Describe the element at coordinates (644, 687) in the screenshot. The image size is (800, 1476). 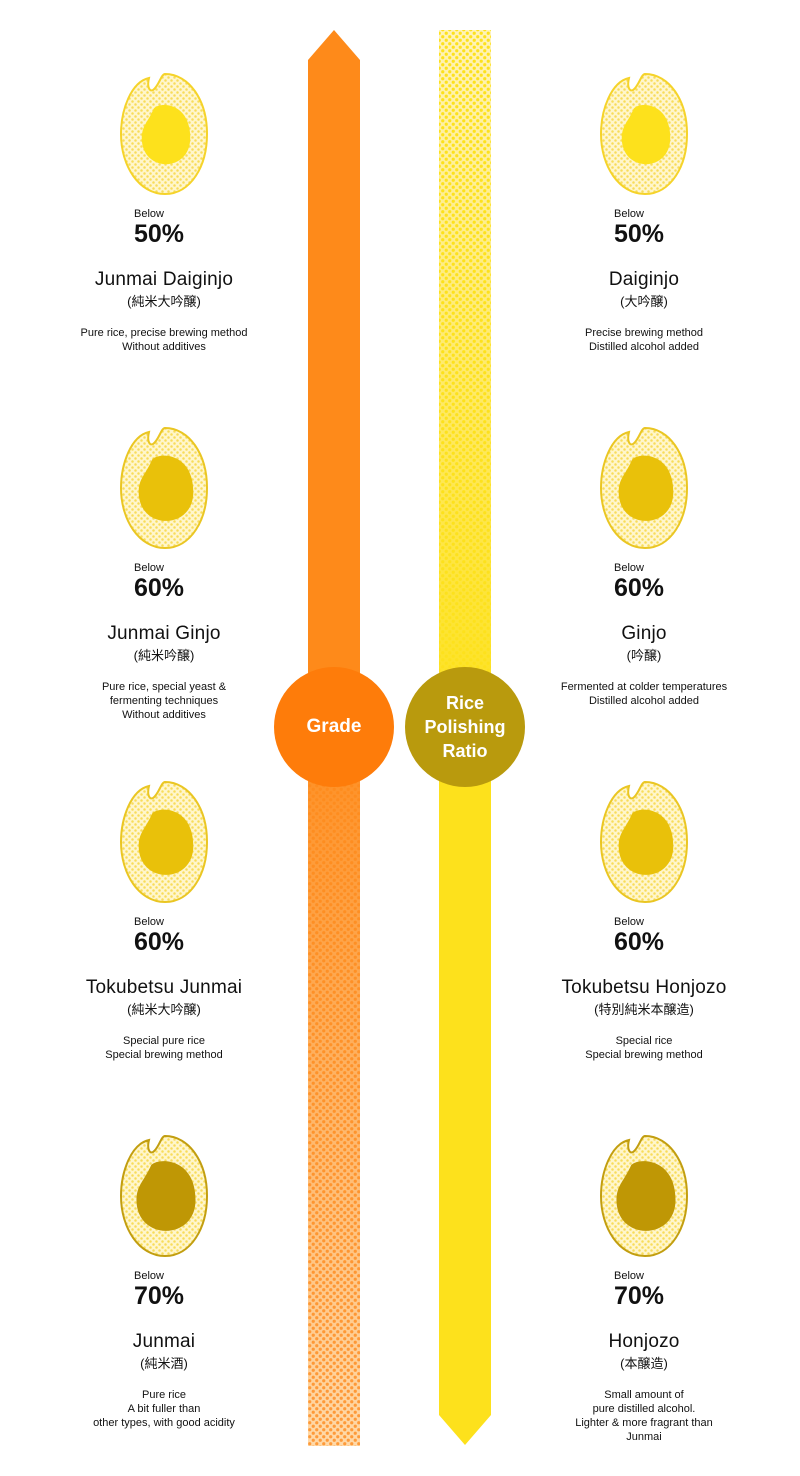
I see `description-line: Fermented at colder temperatures` at that location.